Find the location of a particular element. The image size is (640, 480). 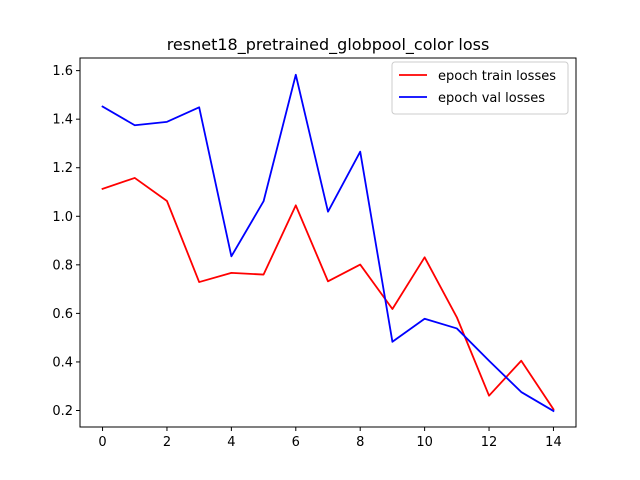

y-tick-label: 0.4 is located at coordinates (62, 362).